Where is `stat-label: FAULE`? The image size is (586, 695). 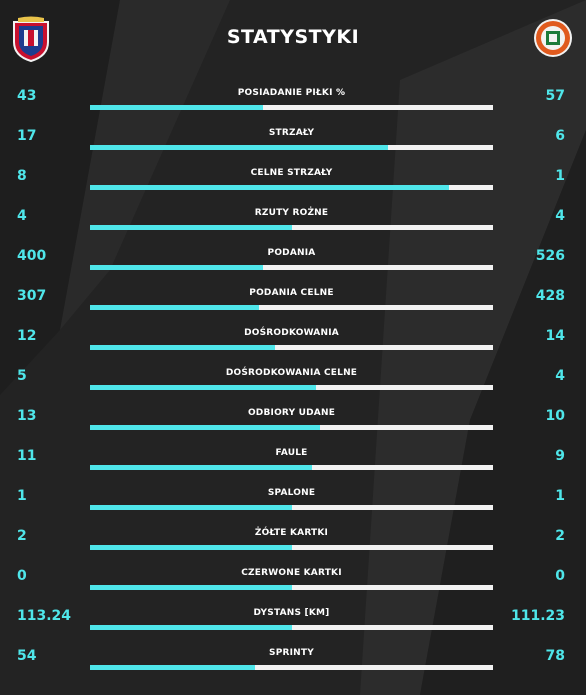 stat-label: FAULE is located at coordinates (291, 453).